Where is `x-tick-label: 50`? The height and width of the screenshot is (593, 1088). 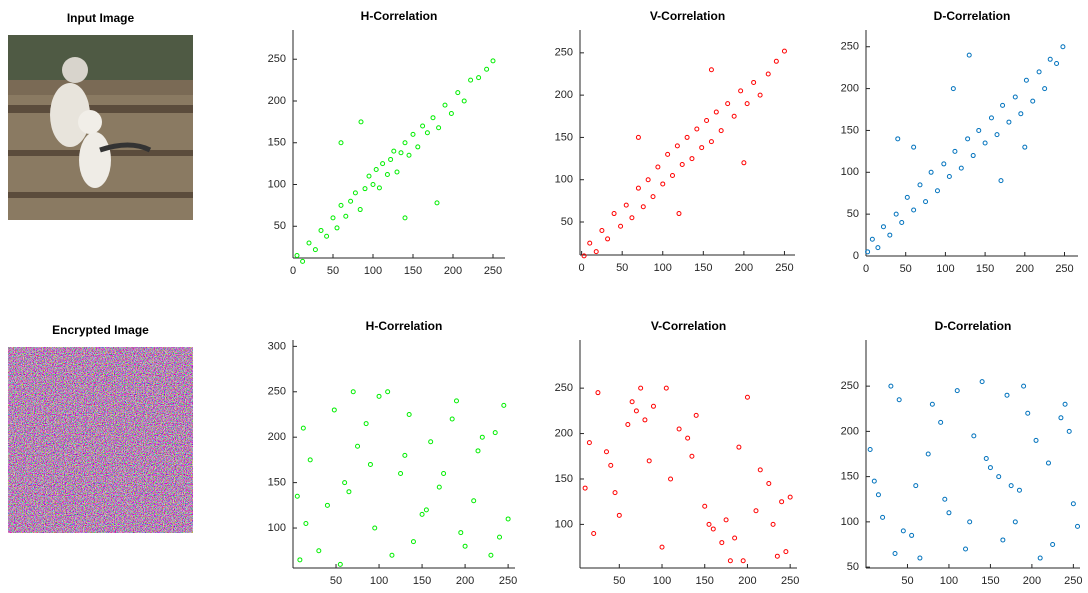
x-tick-label: 50 is located at coordinates (907, 581).